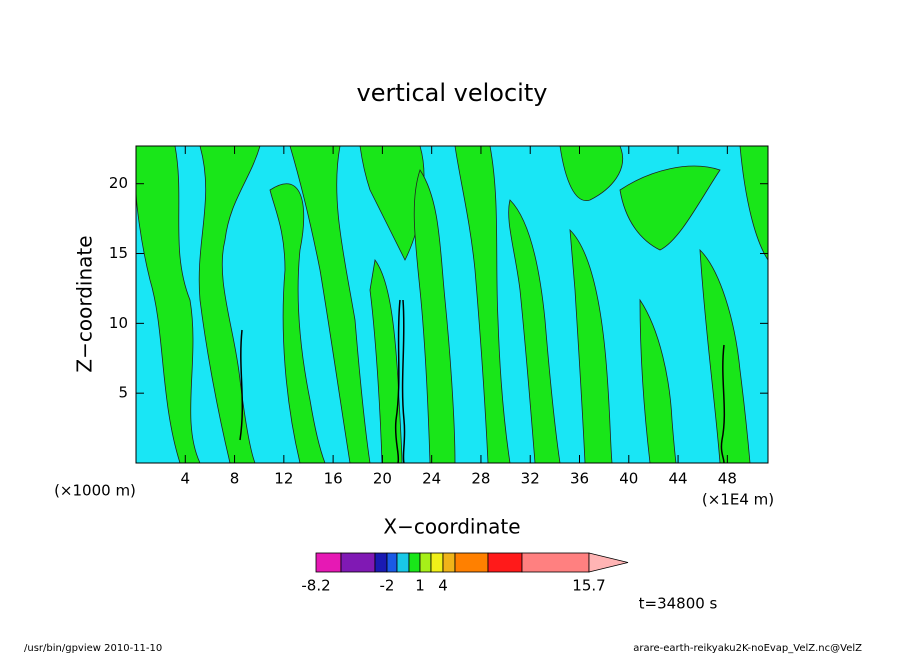 This screenshot has height=654, width=904. I want to click on x-tick-label: 40, so click(628, 479).